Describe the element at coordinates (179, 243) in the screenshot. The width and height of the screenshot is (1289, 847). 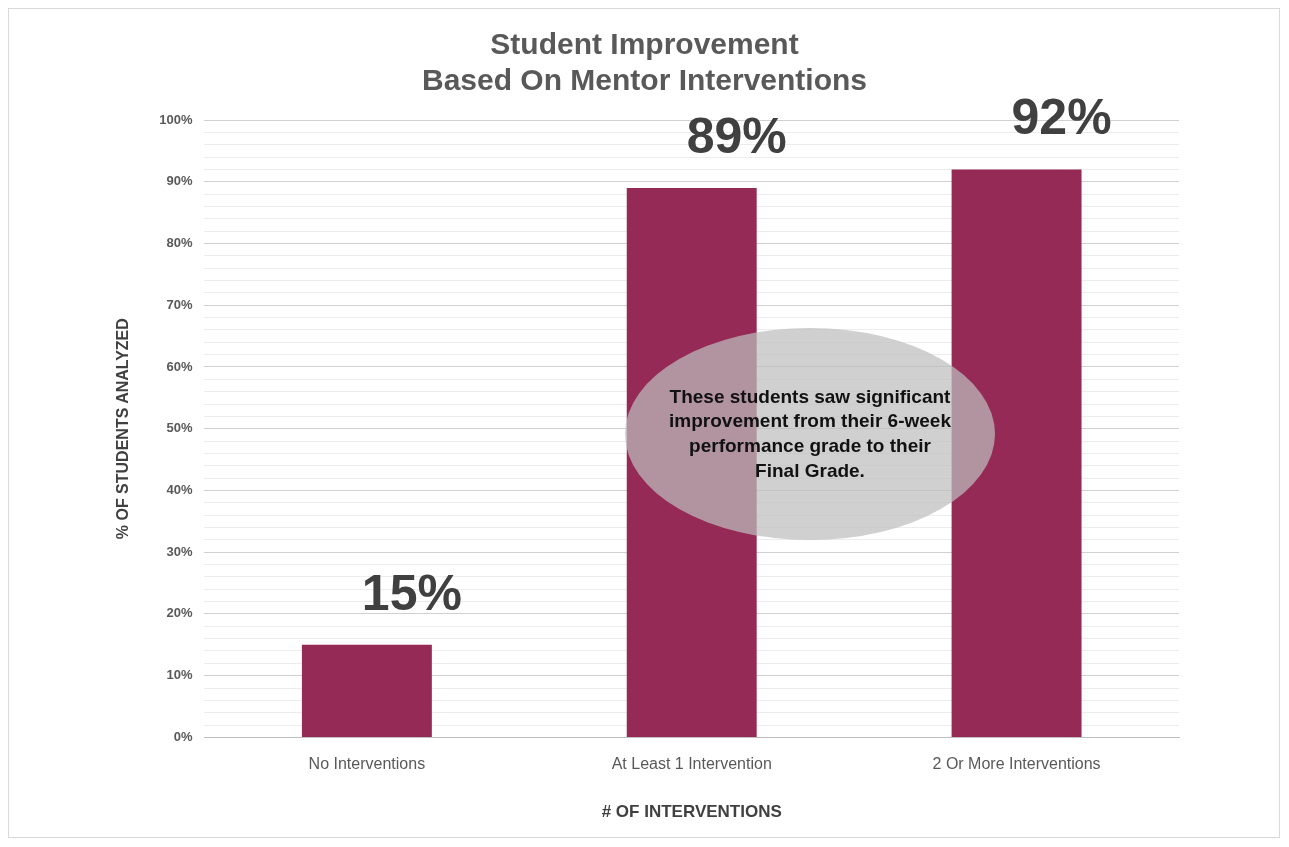
I see `y-tick-label: 80%` at that location.